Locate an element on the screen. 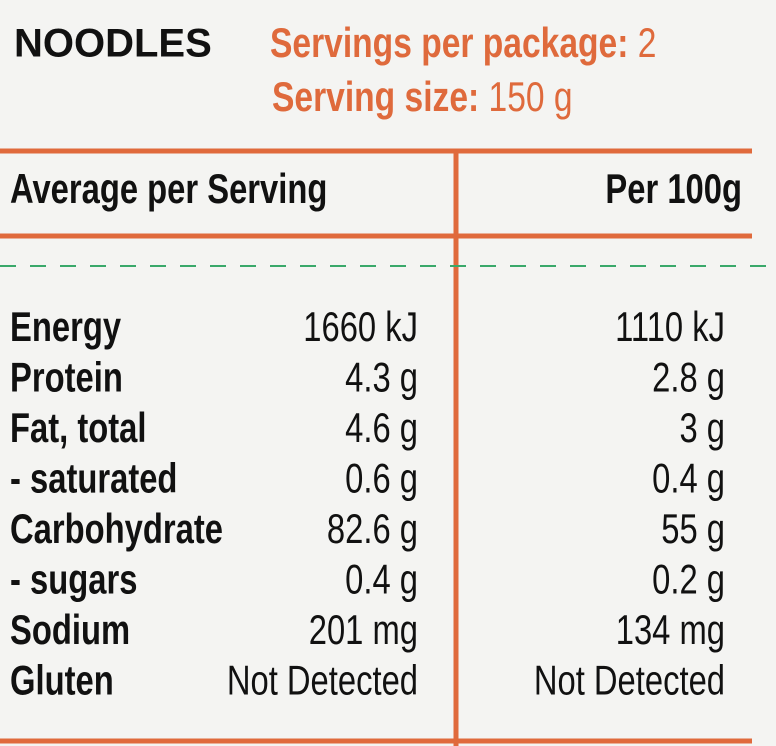  nutrient-name: - saturated is located at coordinates (93, 478).